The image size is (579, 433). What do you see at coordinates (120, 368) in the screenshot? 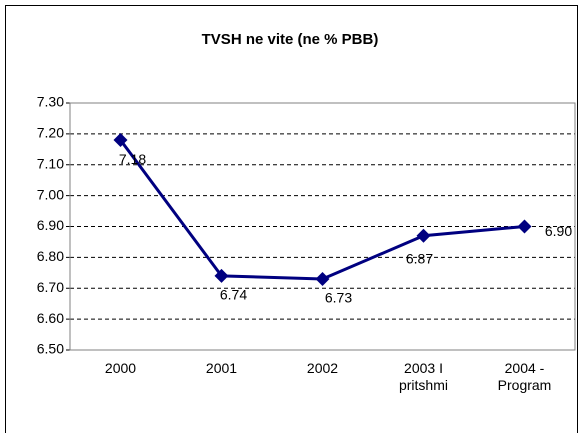
I see `x-tick-label: 2000` at bounding box center [120, 368].